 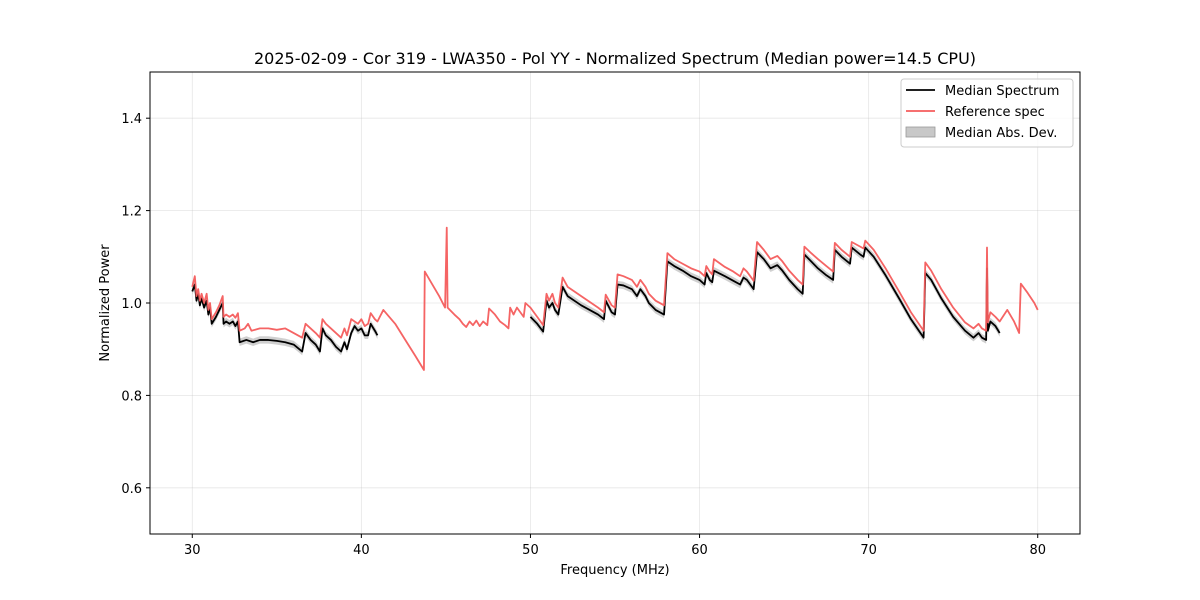 What do you see at coordinates (131, 119) in the screenshot?
I see `y-tick-label: 1.4` at bounding box center [131, 119].